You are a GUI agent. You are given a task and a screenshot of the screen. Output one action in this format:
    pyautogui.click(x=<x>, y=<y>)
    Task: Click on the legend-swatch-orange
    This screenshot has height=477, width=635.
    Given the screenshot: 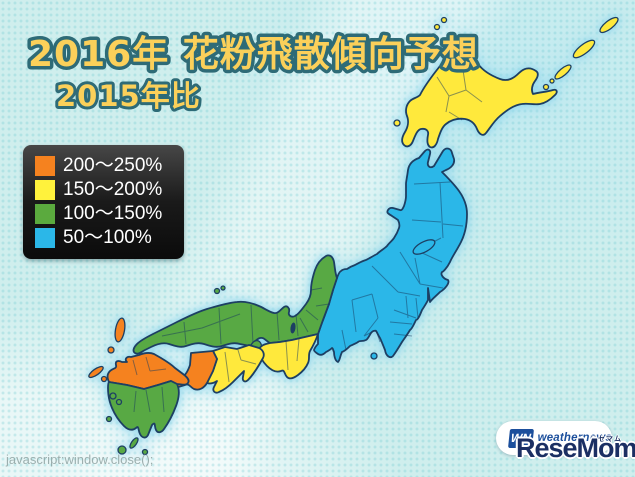 What is the action you would take?
    pyautogui.click(x=45, y=166)
    